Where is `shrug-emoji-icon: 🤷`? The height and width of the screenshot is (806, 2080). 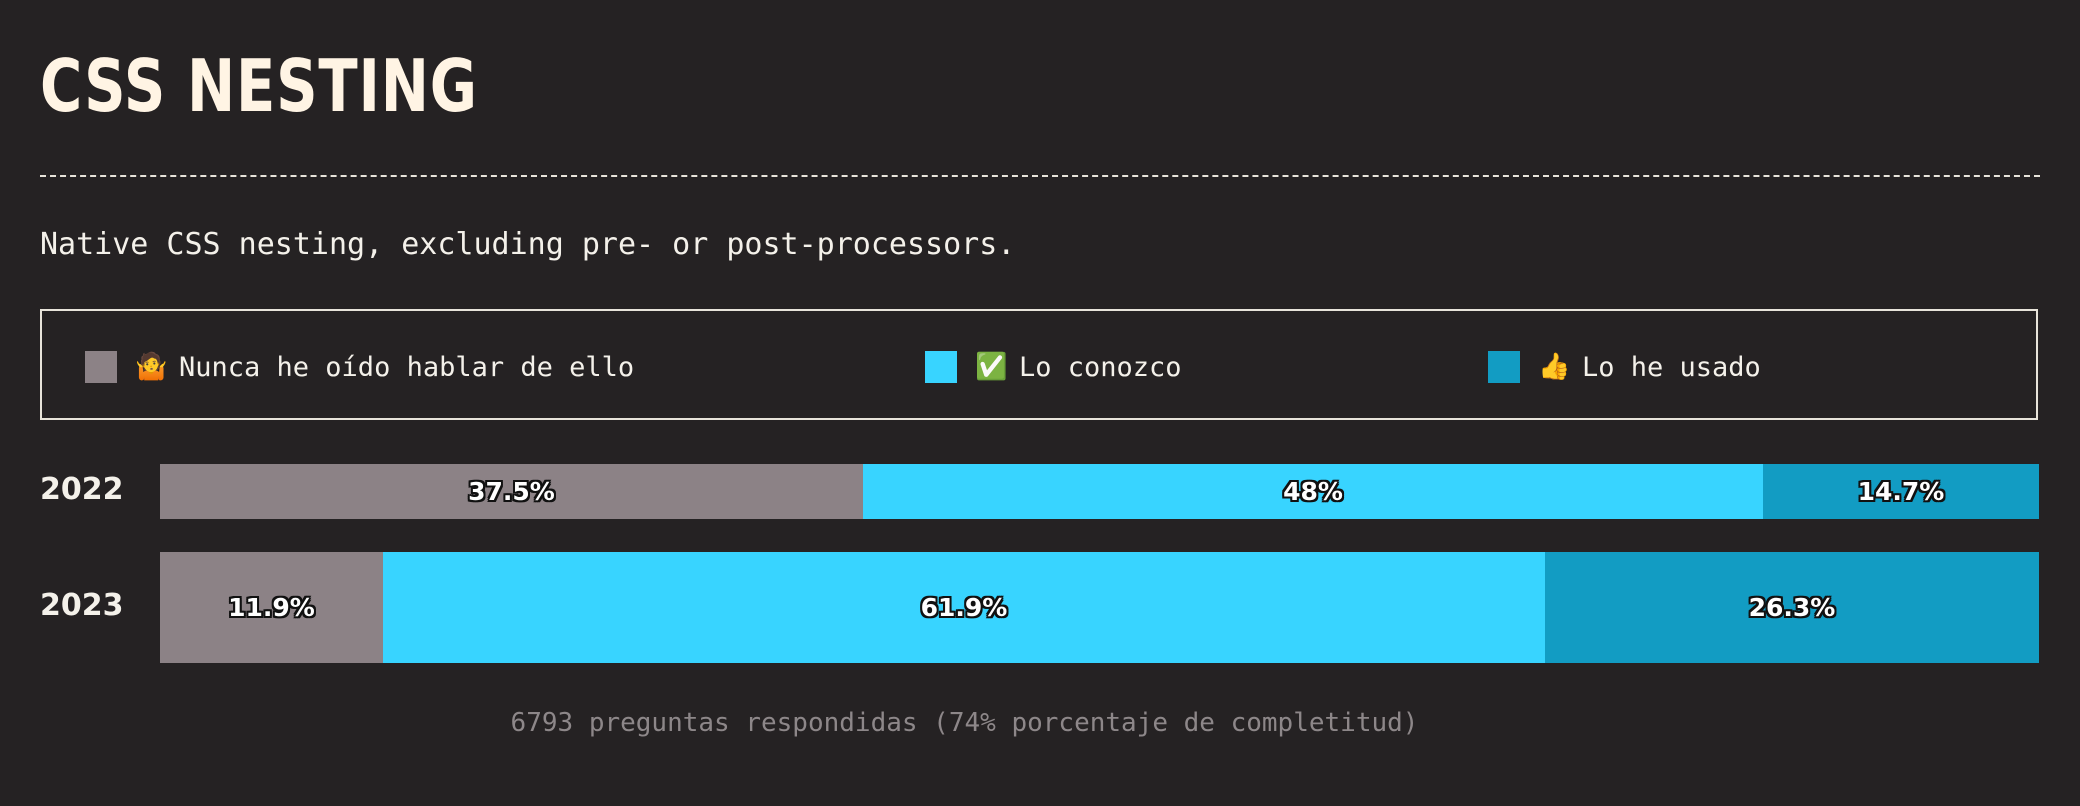 shrug-emoji-icon: 🤷 is located at coordinates (151, 367).